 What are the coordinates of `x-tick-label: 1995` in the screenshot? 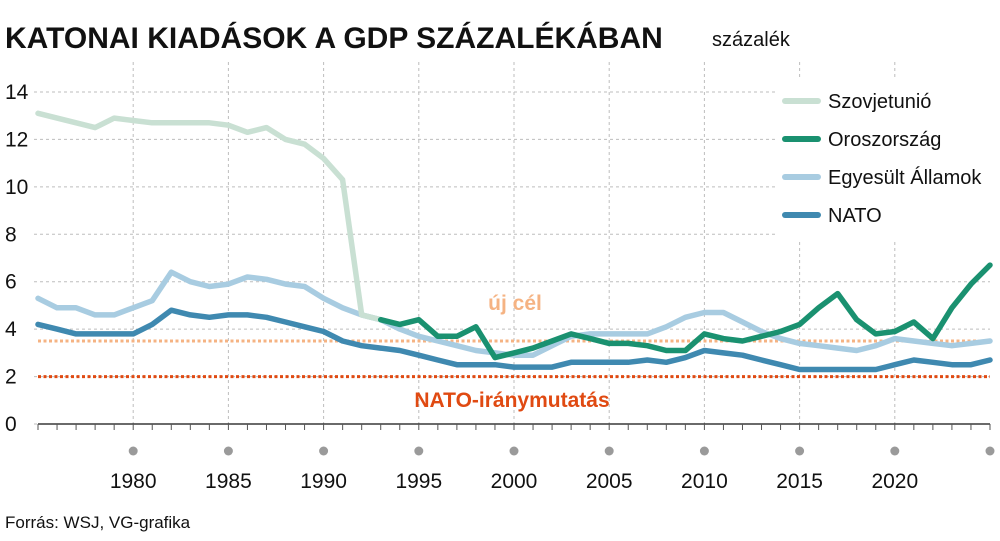 It's located at (418, 481).